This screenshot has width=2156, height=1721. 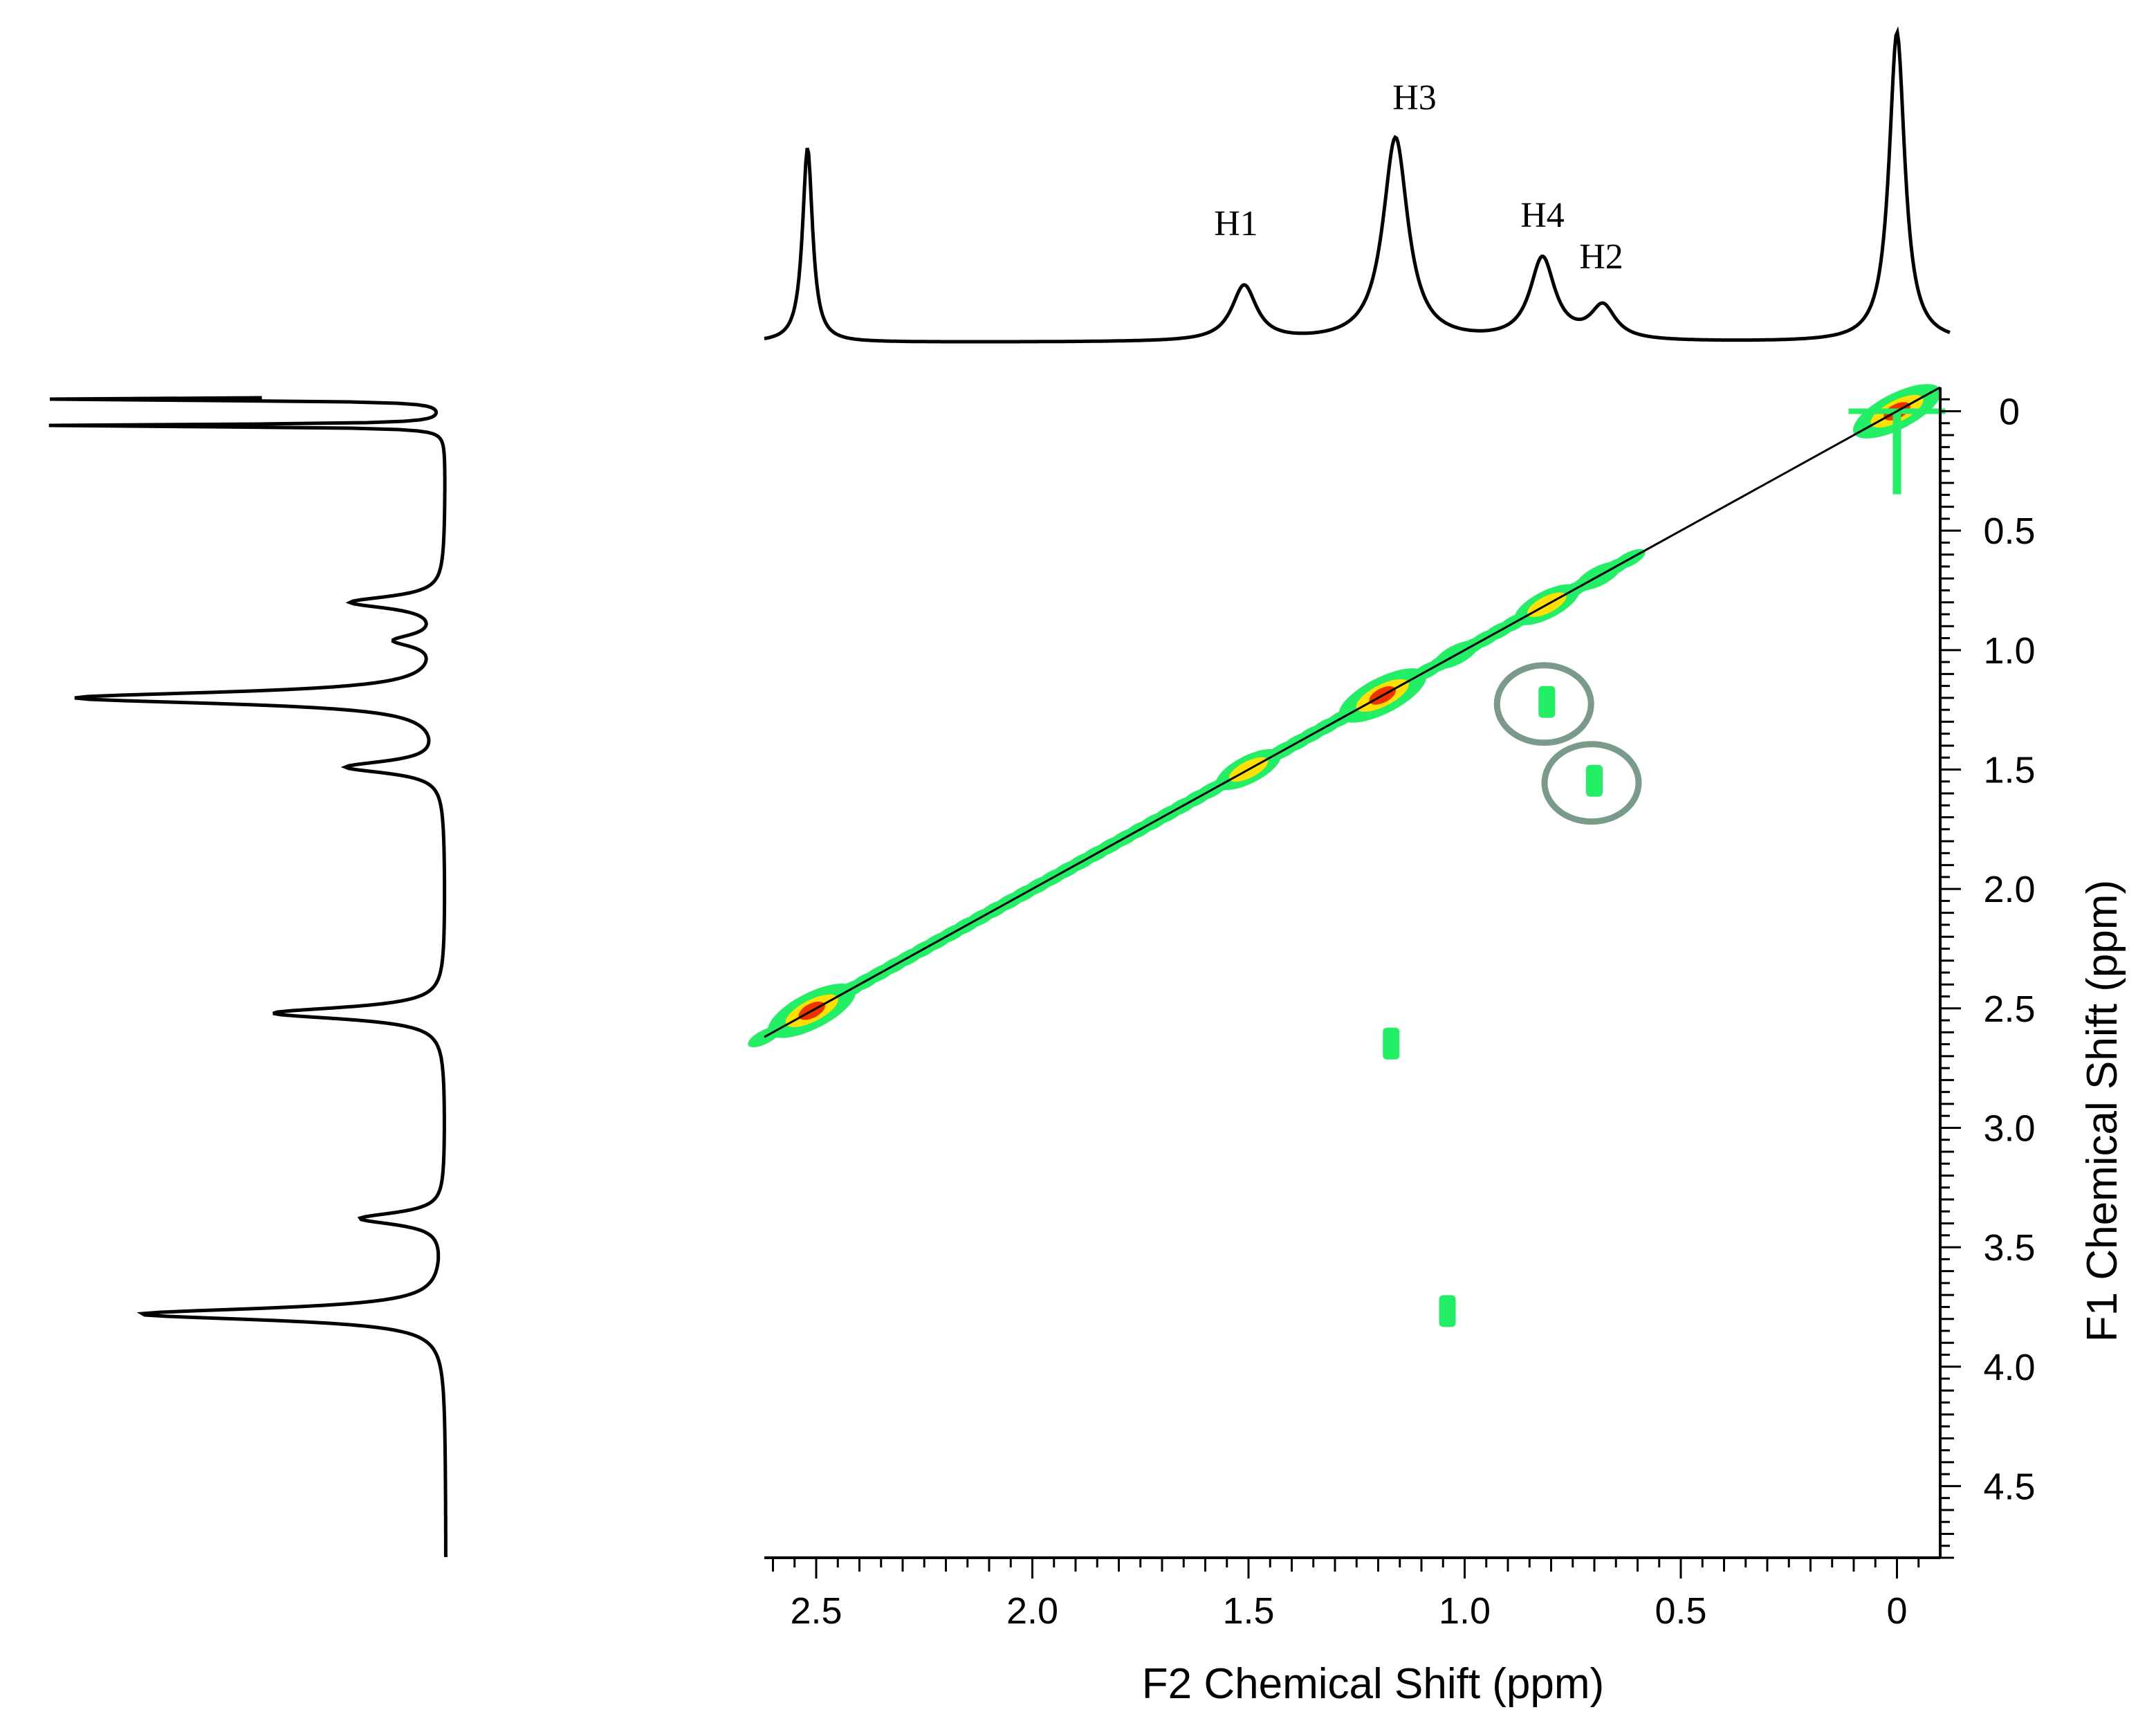 I want to click on y-axis-title: F1 Chemical Shift (ppm), so click(x=2102, y=1111).